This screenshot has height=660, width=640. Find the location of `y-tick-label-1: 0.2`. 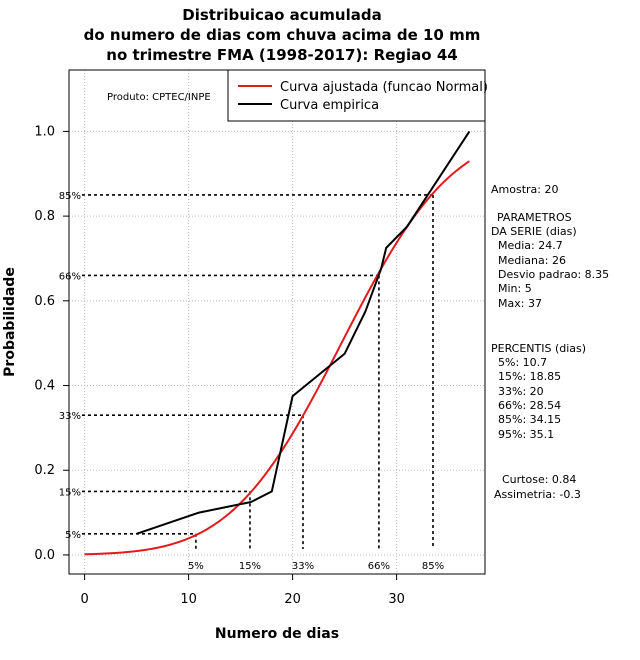

y-tick-label-1: 0.2 is located at coordinates (44, 470).